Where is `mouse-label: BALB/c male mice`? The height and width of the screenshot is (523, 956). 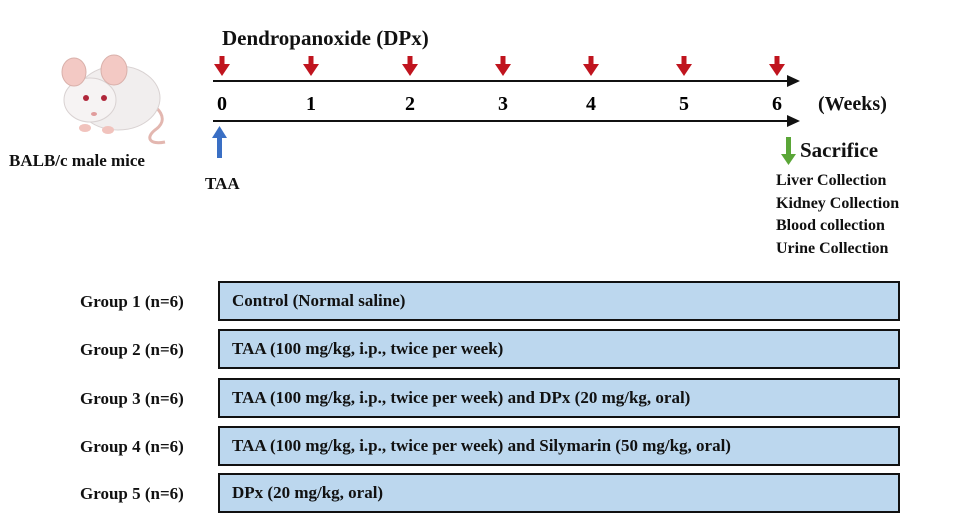
mouse-label: BALB/c male mice is located at coordinates (77, 160).